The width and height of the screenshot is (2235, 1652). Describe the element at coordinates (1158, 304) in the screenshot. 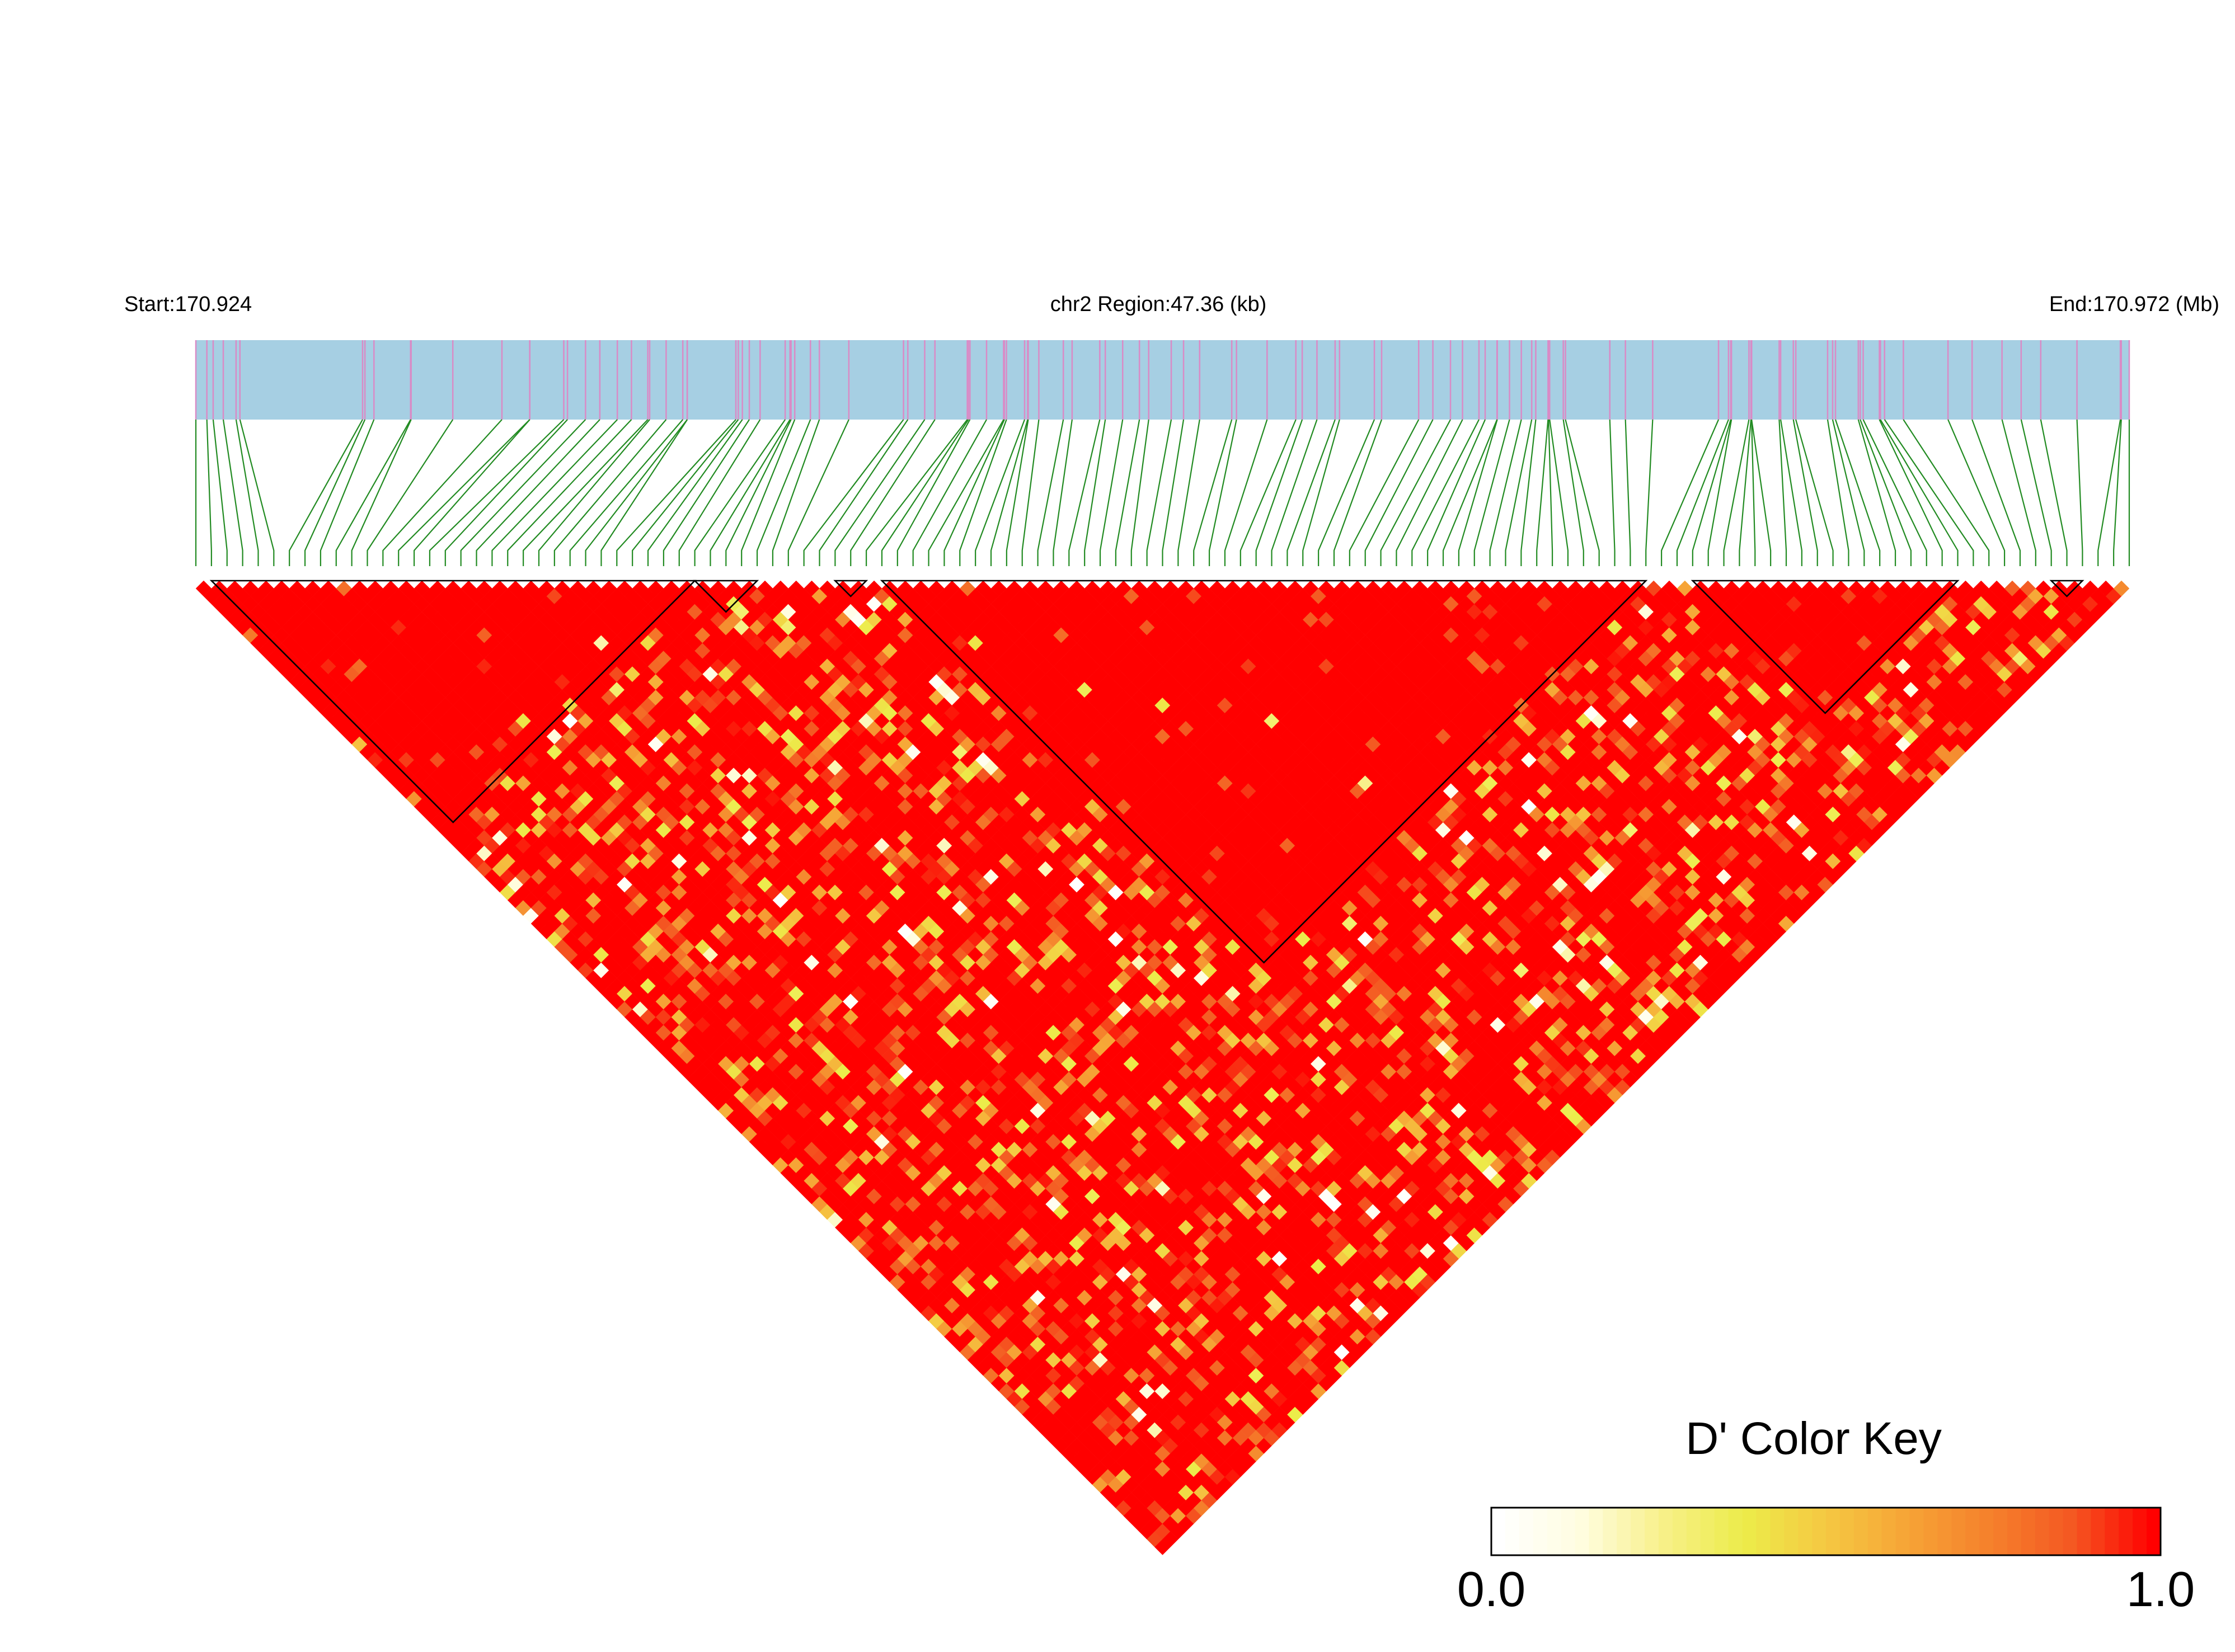

I see `region-length-label: chr2 Region:47.36 (kb)` at that location.